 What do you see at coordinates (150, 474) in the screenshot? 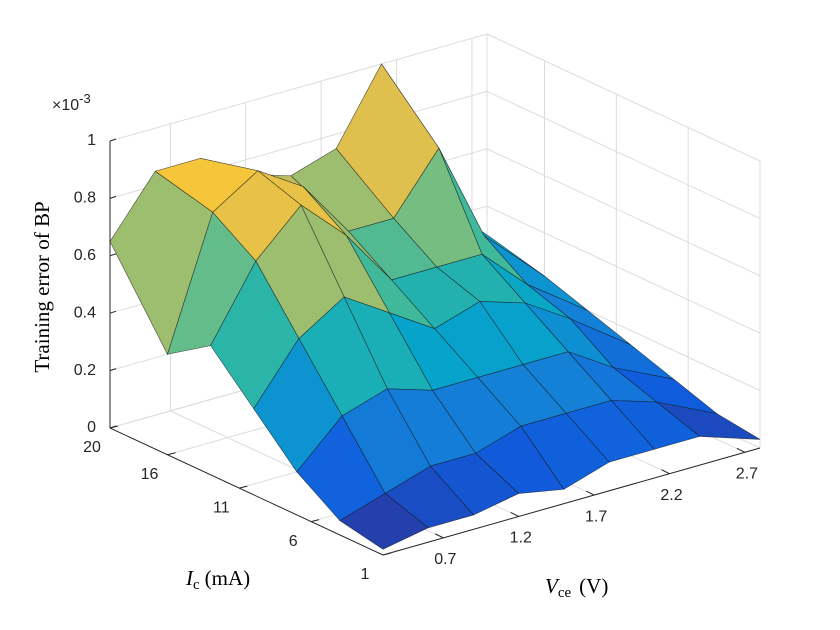
I see `y-tick-label: 16` at bounding box center [150, 474].